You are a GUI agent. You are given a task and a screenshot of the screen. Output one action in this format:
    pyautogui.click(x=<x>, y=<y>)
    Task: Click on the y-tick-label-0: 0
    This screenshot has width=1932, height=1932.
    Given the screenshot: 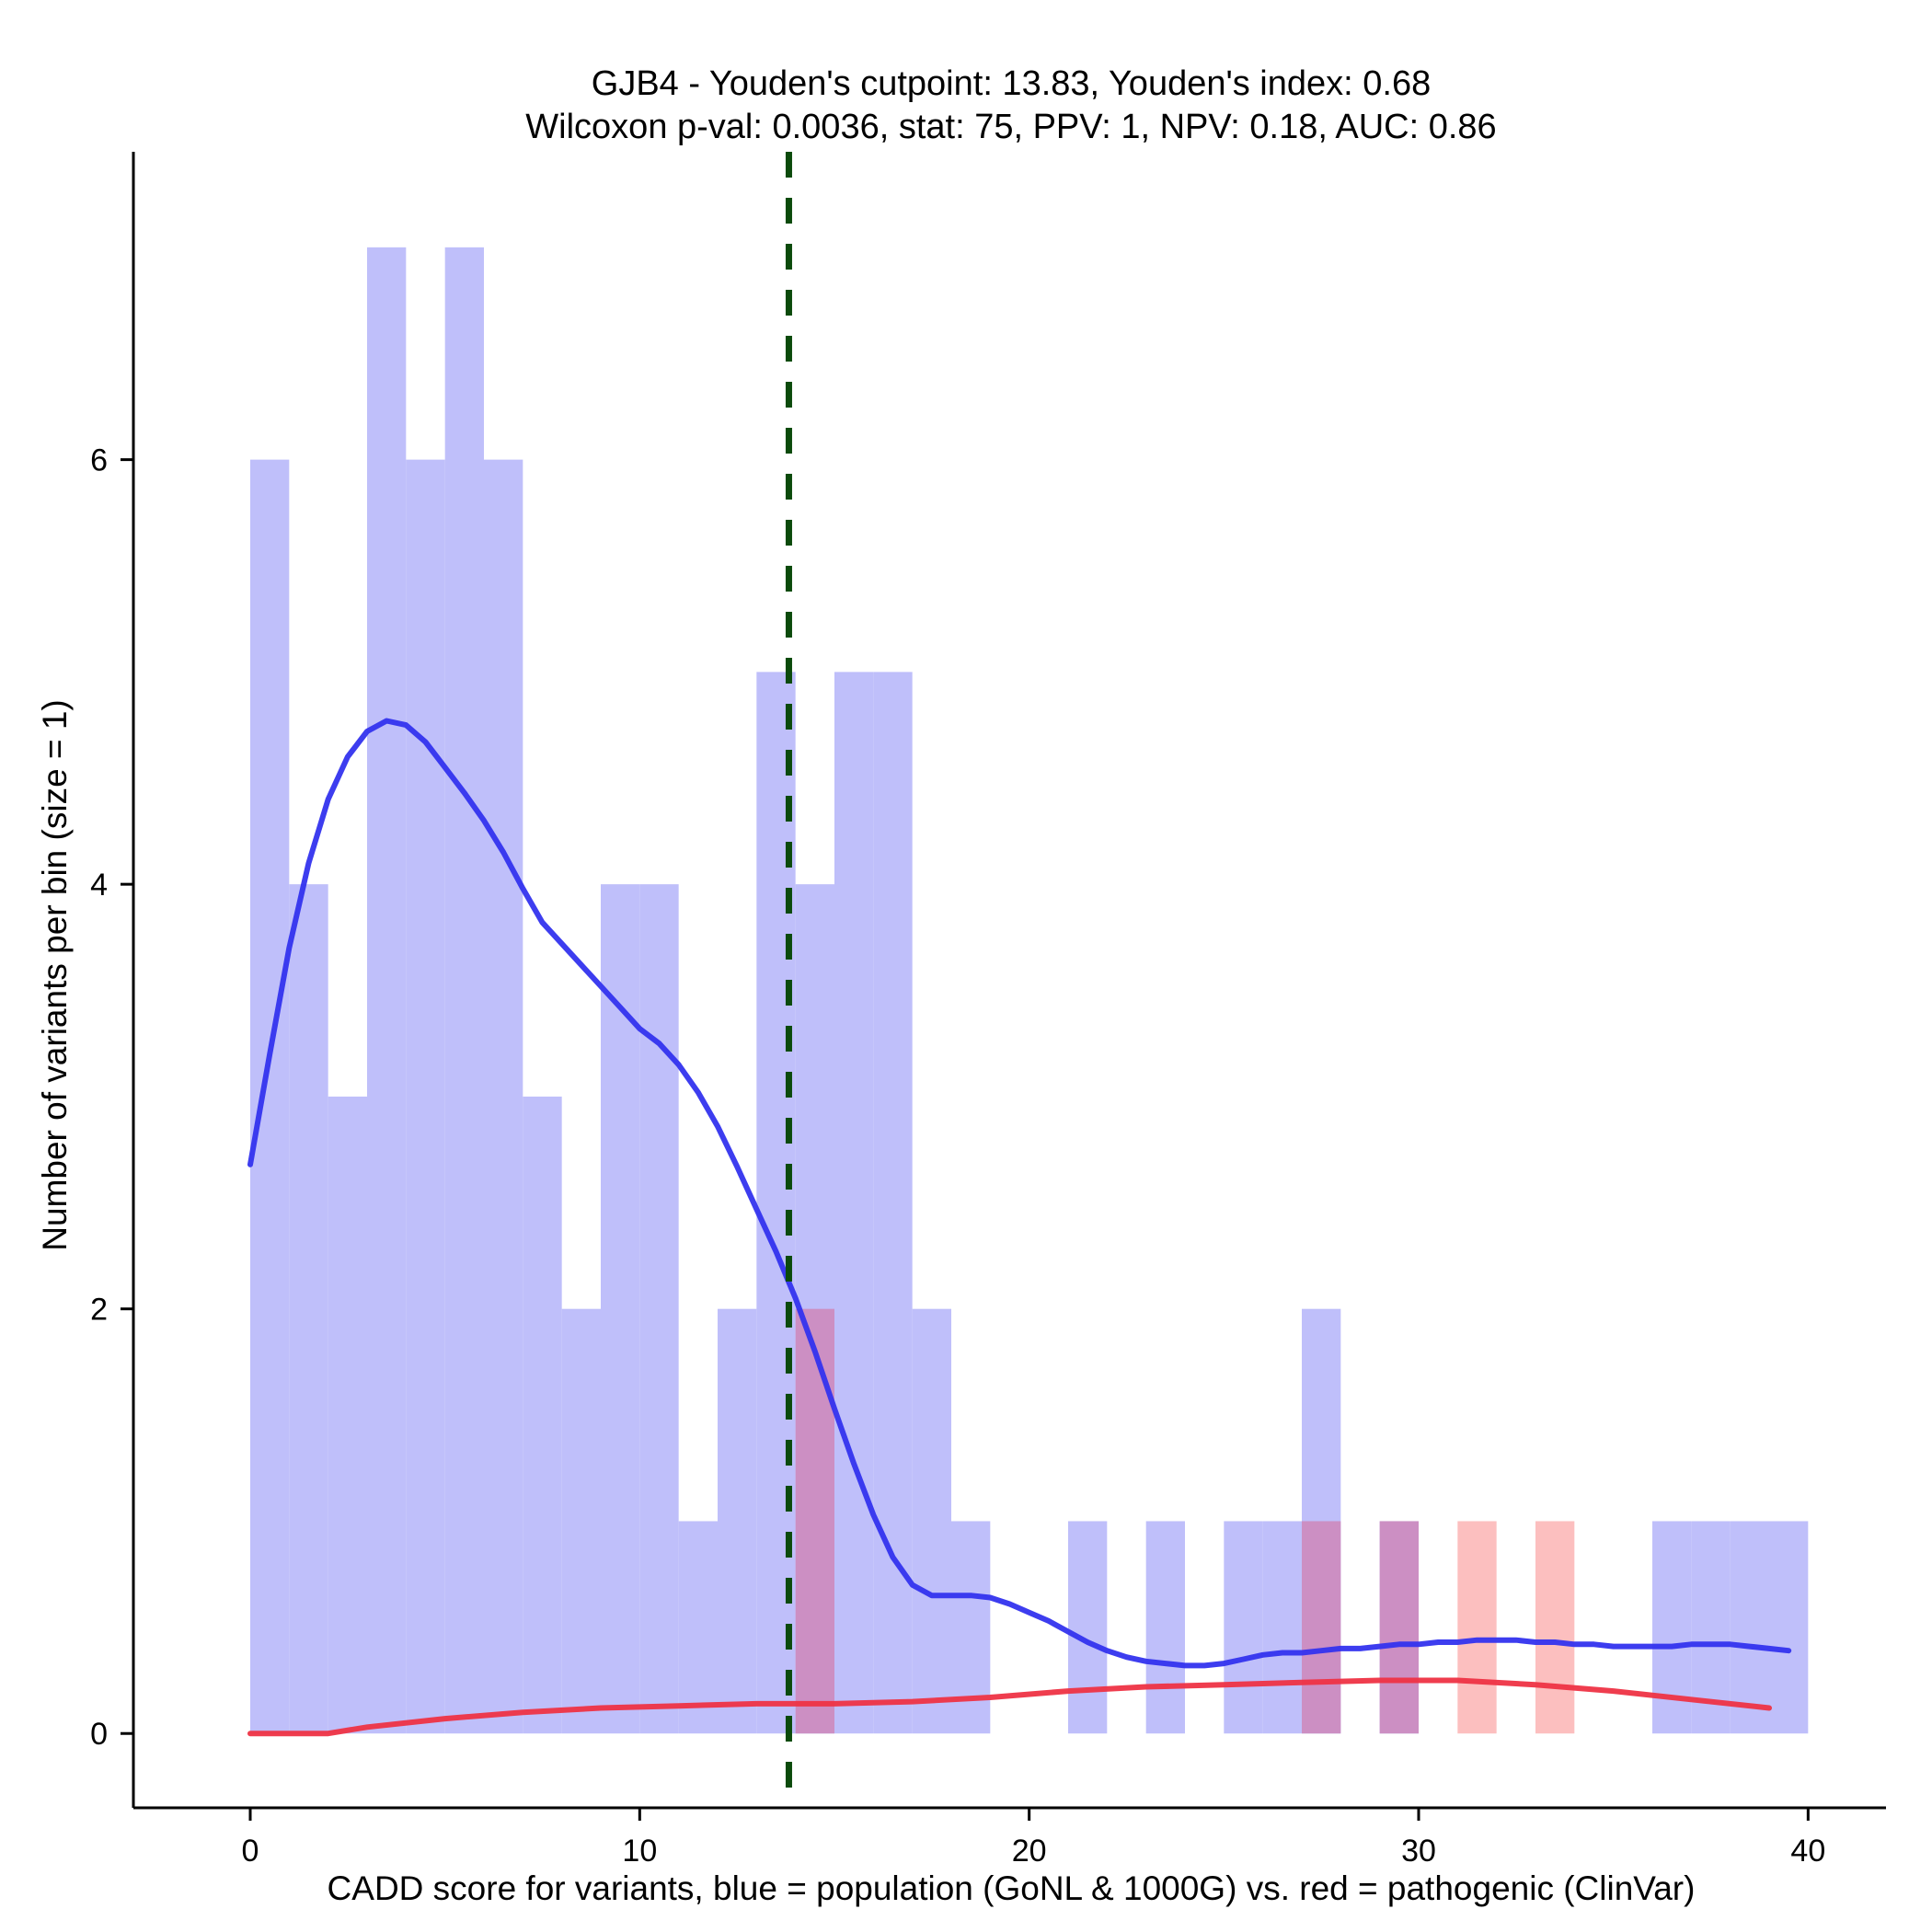 What is the action you would take?
    pyautogui.click(x=99, y=1734)
    